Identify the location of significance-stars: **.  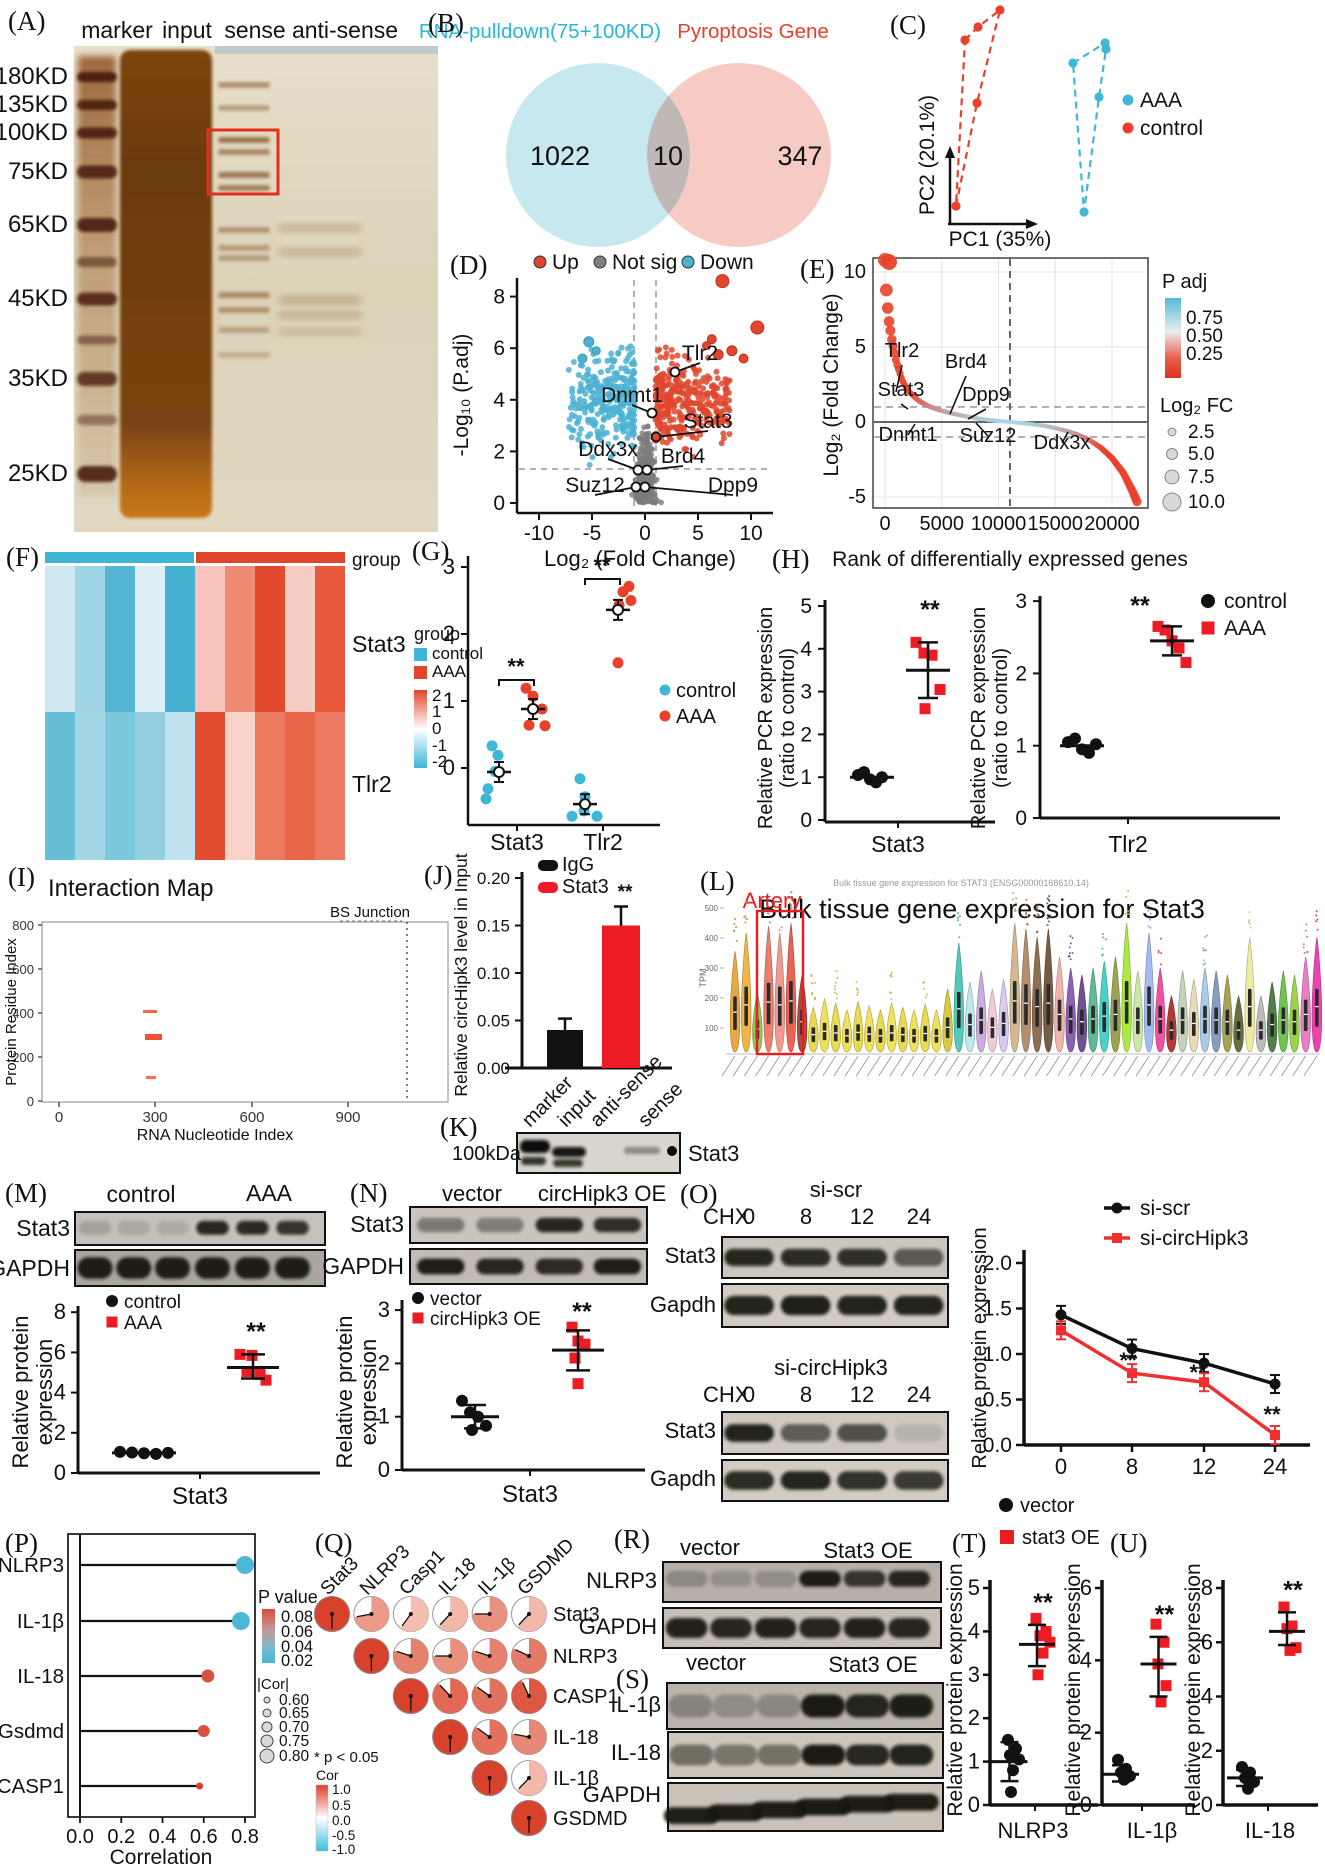
(930, 610).